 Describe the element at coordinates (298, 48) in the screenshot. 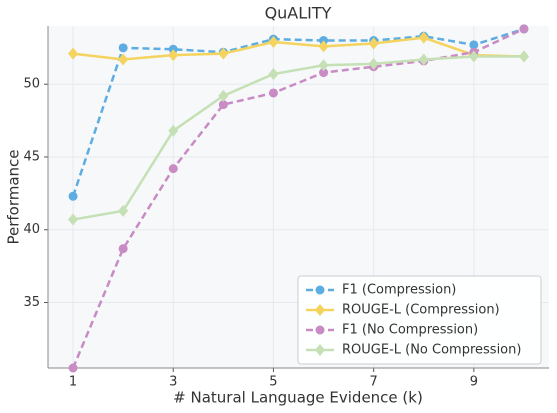

I see `series-line` at that location.